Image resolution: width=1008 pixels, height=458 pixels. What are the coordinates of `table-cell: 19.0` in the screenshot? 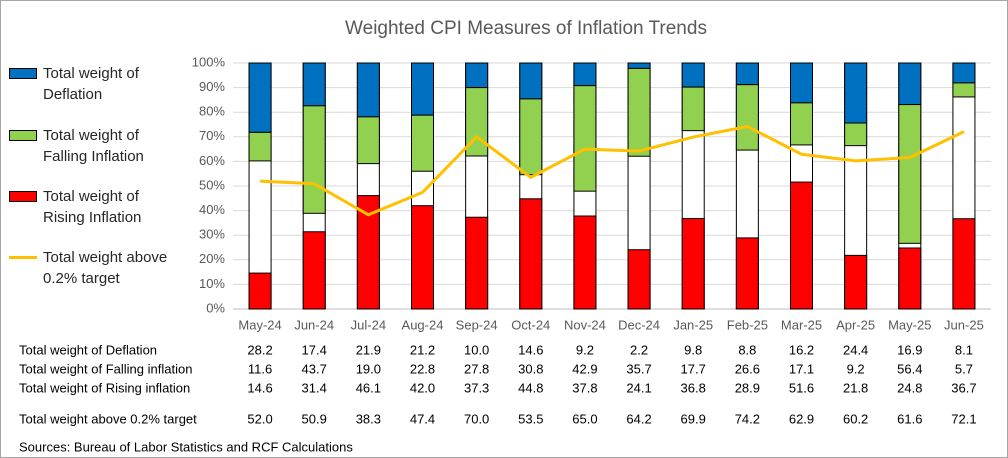 It's located at (368, 368).